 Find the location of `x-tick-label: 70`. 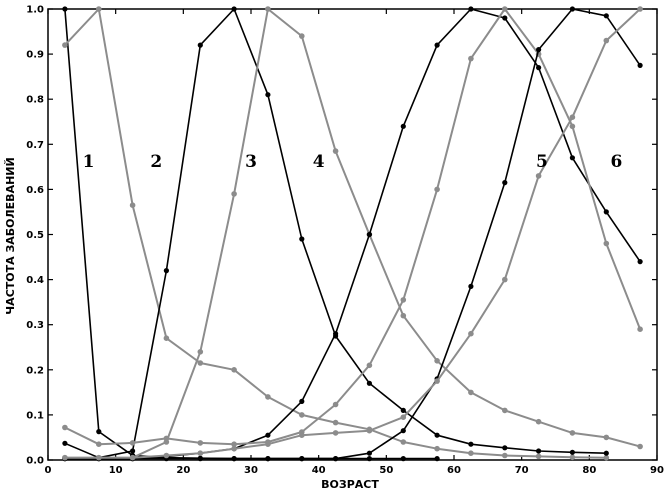

x-tick-label: 70 is located at coordinates (522, 470).